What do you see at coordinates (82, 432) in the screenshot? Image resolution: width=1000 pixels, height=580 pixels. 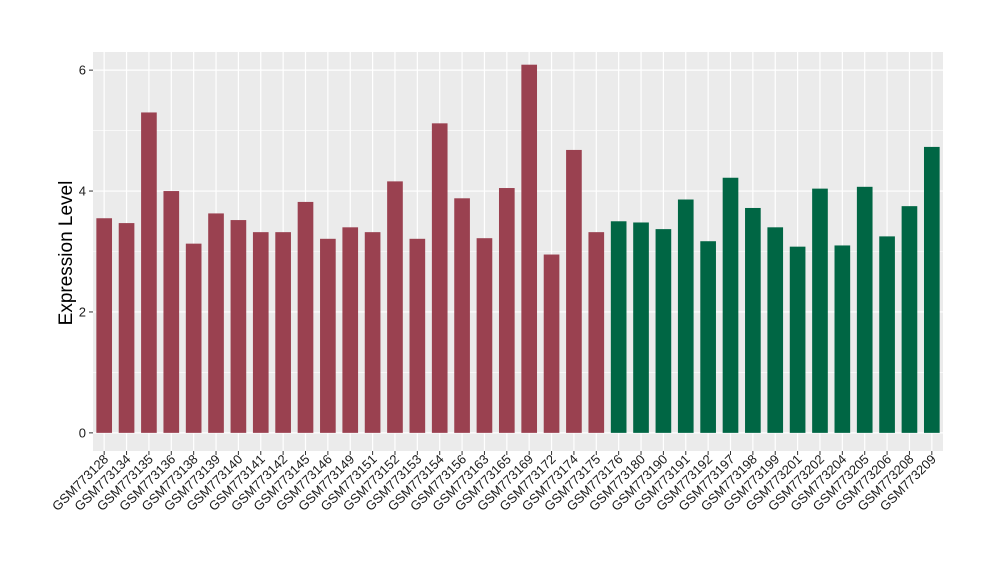 I see `y-tick-label: 0` at bounding box center [82, 432].